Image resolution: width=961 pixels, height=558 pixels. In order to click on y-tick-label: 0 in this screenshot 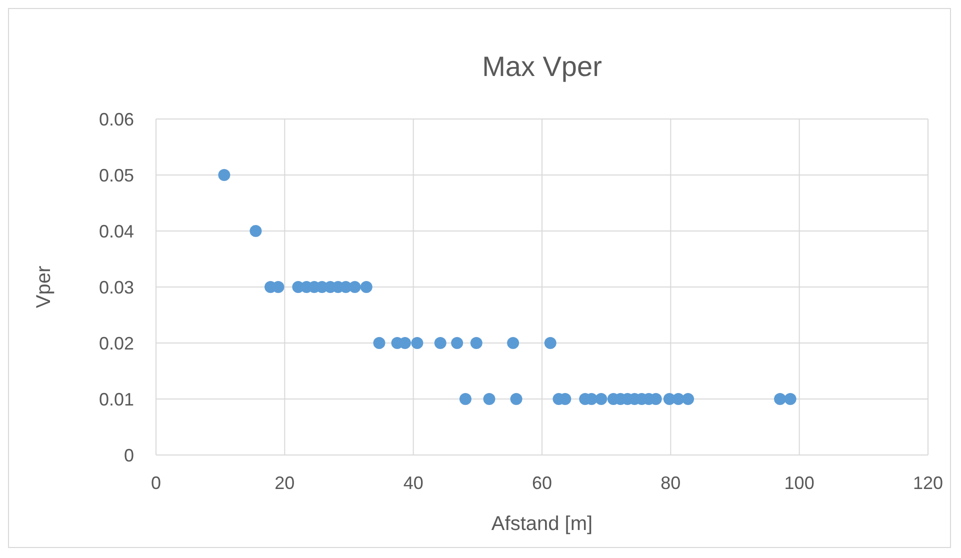, I will do `click(129, 455)`.